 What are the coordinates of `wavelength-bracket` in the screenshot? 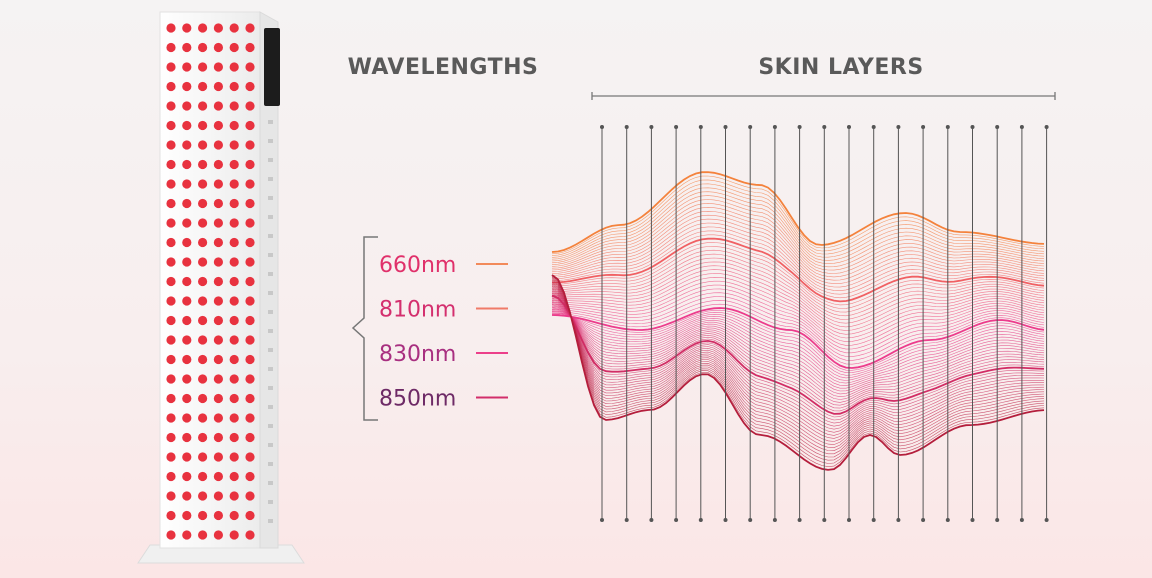 It's located at (364, 328).